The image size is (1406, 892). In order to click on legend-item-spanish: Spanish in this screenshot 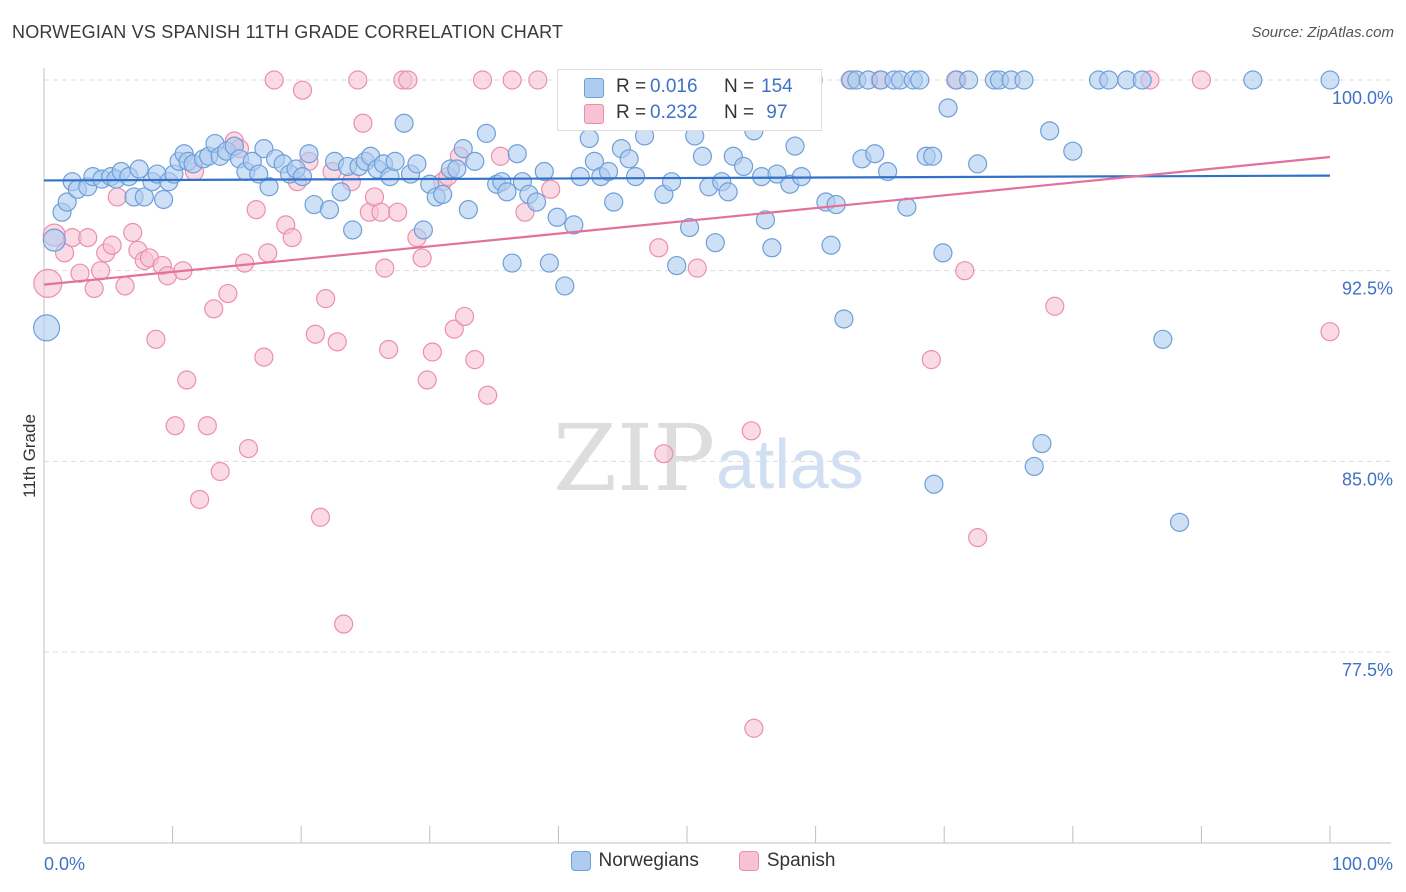, I will do `click(787, 861)`.